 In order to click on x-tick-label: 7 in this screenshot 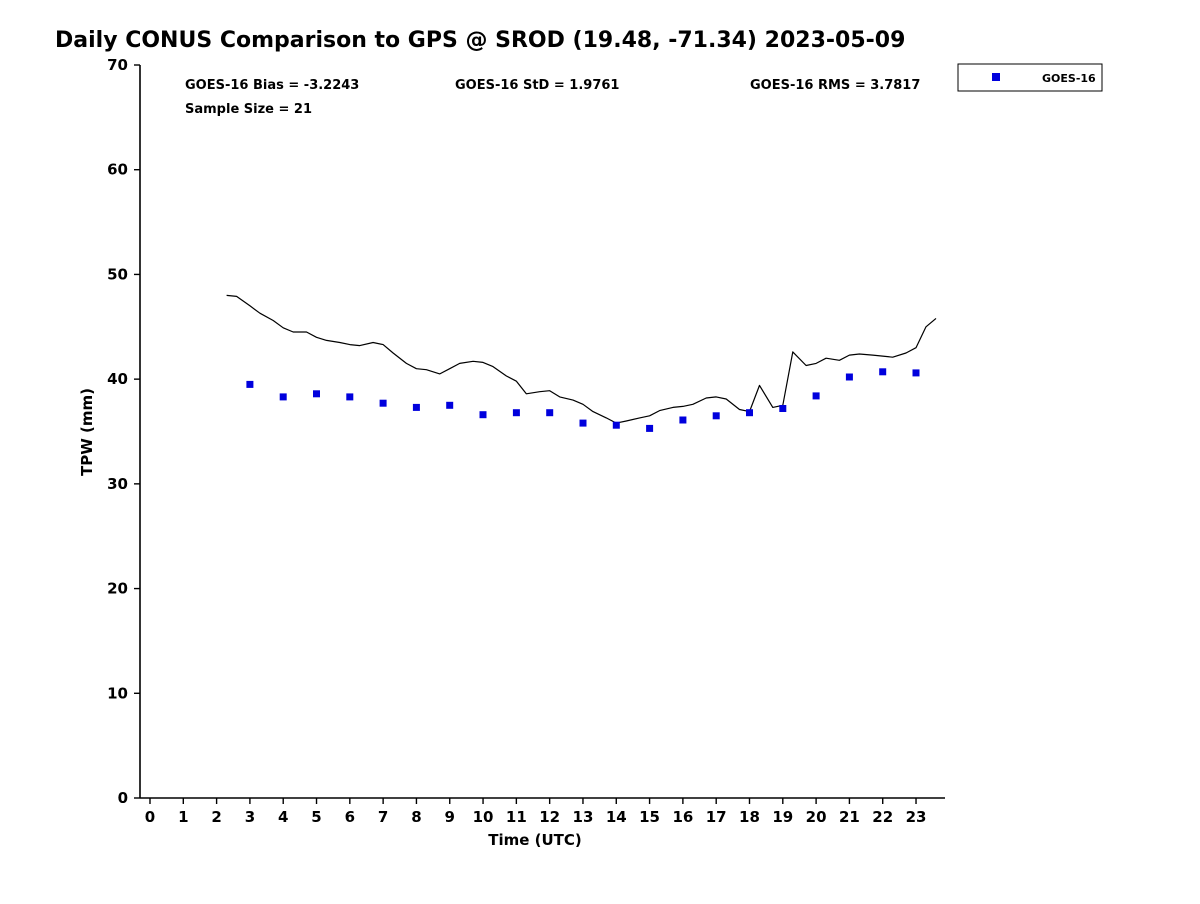, I will do `click(383, 817)`.